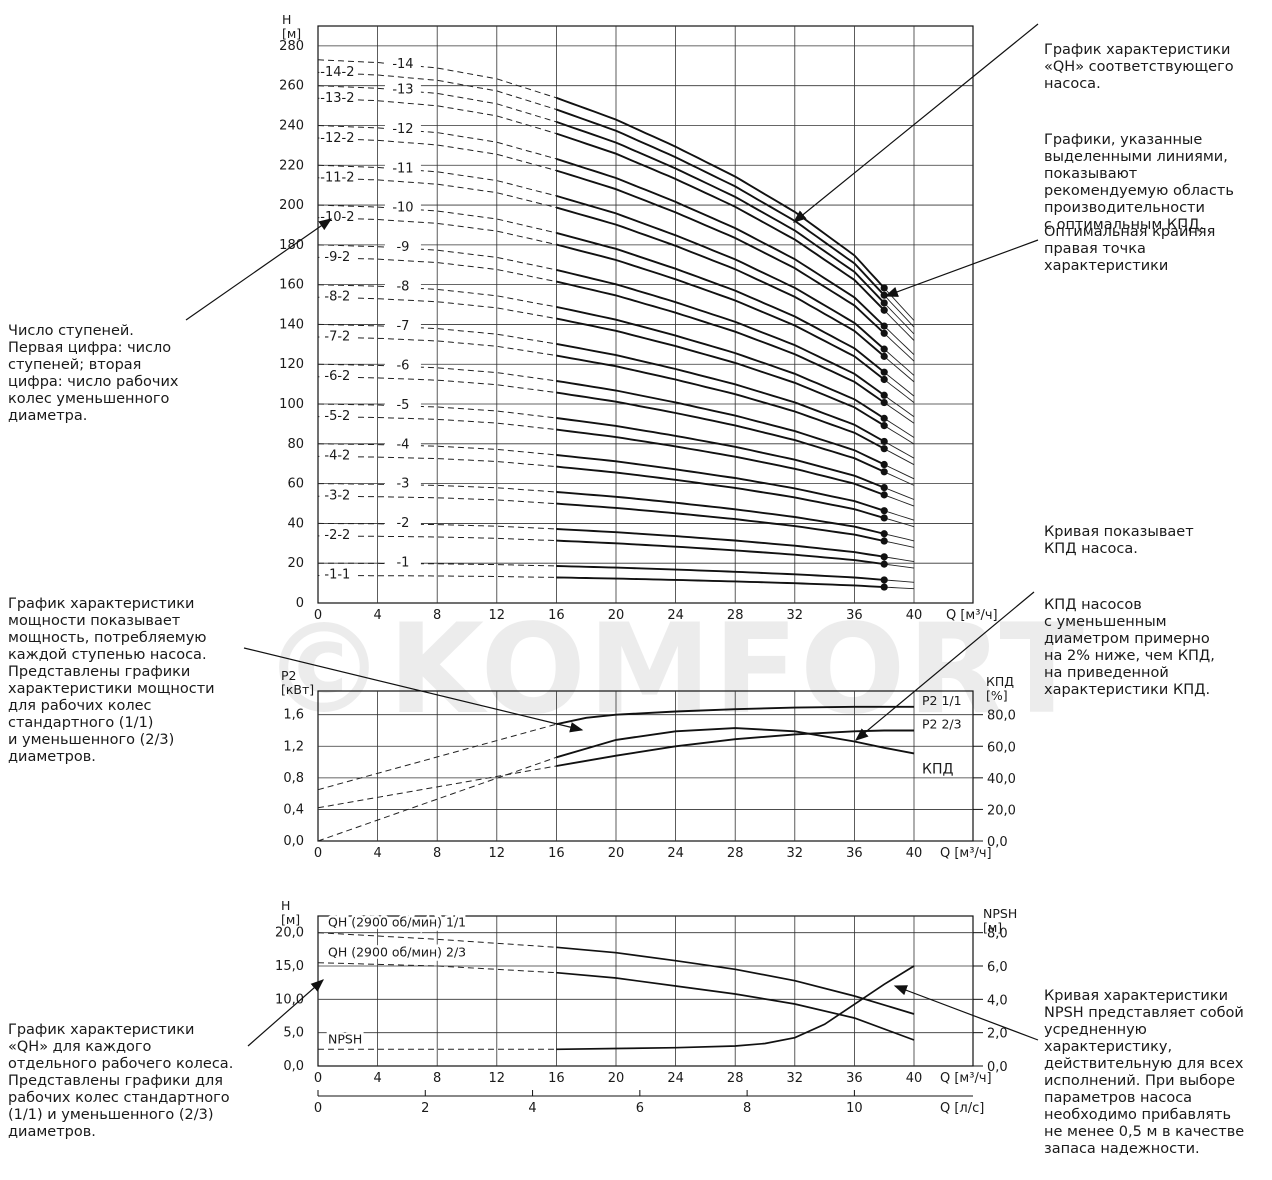  I want to click on bot-y2-tick-label: 8,0, so click(997, 934).